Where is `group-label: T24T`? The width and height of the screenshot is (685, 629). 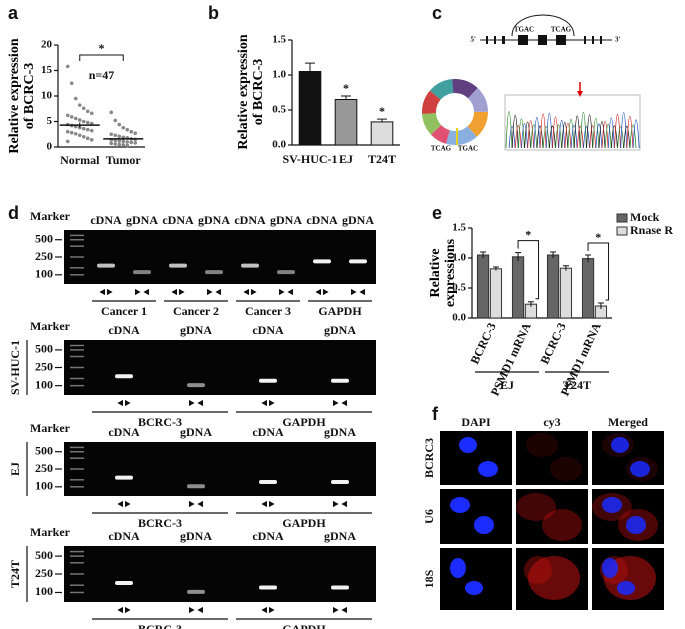 group-label: T24T is located at coordinates (577, 385).